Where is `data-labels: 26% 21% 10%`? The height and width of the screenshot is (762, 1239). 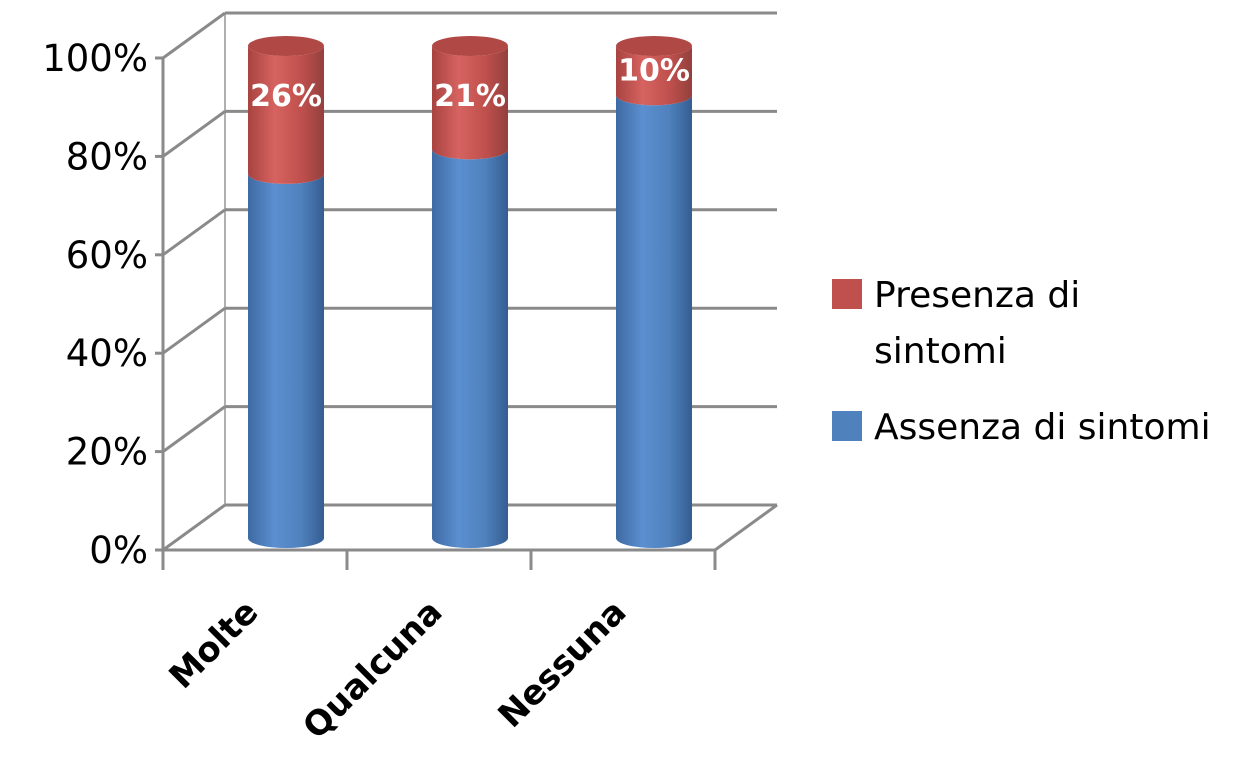
data-labels: 26% 21% 10% is located at coordinates (470, 84).